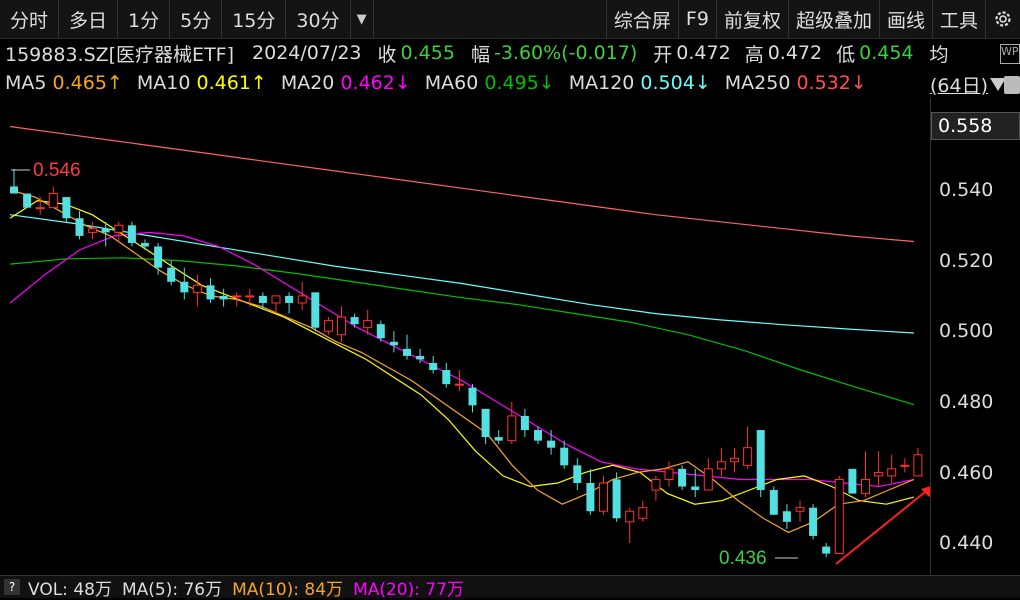 The height and width of the screenshot is (600, 1020). Describe the element at coordinates (1010, 54) in the screenshot. I see `side-panel-icon: WP` at that location.